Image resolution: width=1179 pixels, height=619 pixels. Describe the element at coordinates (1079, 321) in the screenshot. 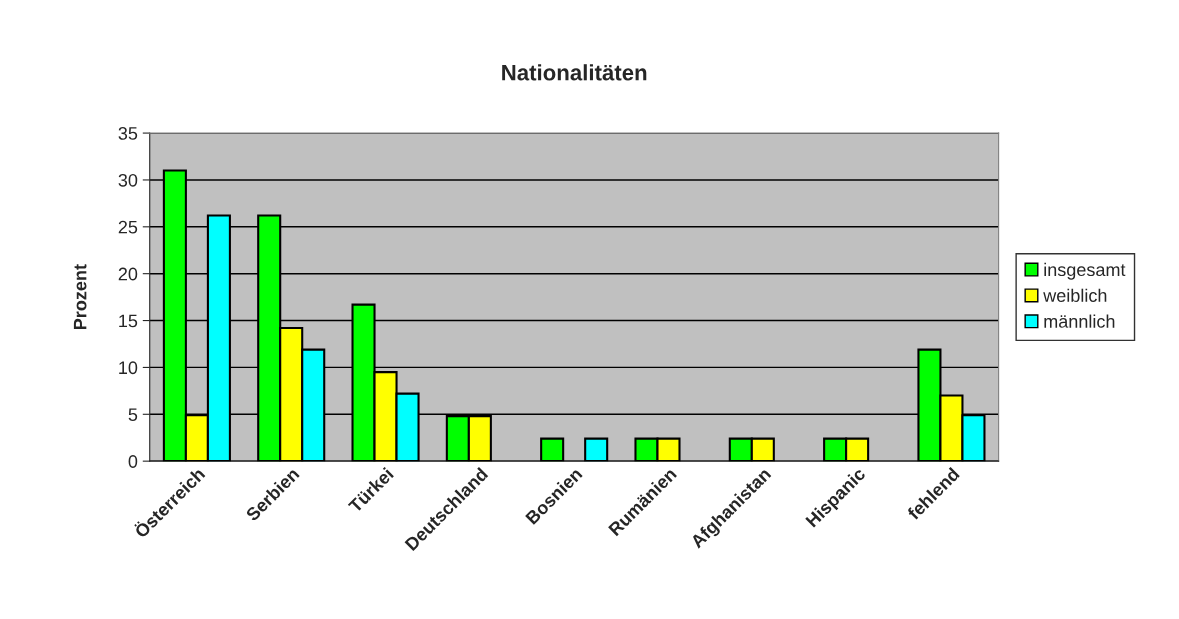

I see `legend-label: männlich` at that location.